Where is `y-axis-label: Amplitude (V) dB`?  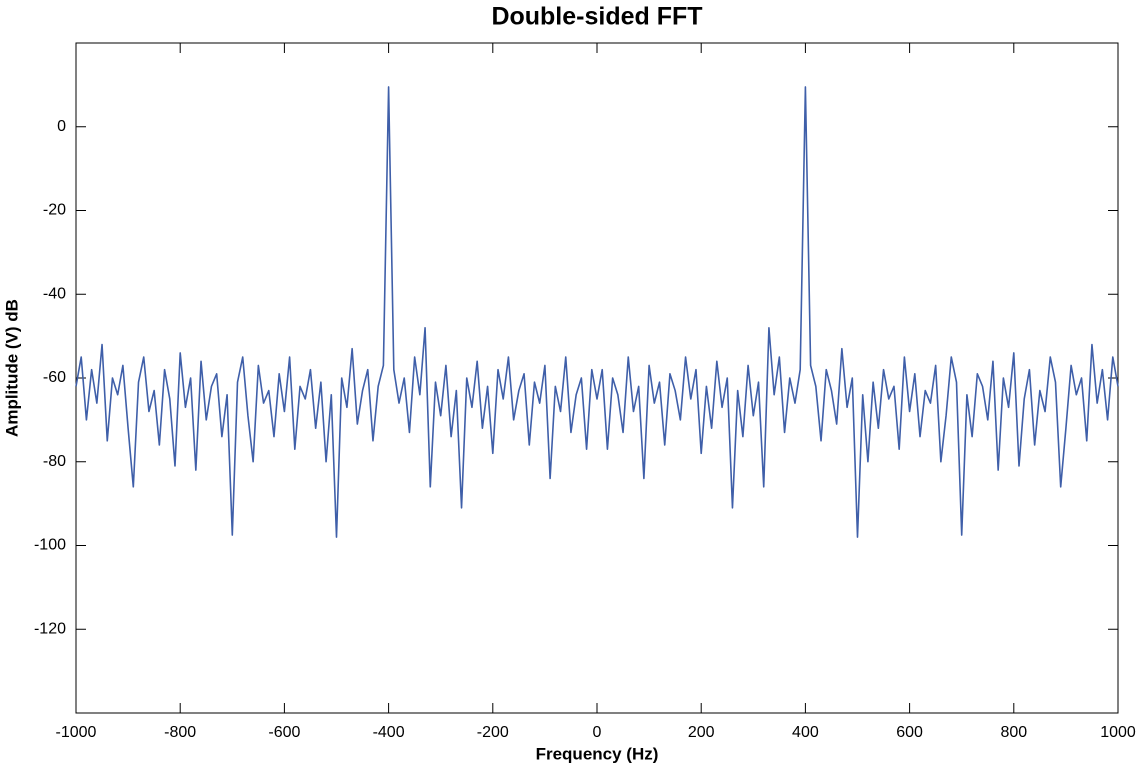
y-axis-label: Amplitude (V) dB is located at coordinates (11, 368).